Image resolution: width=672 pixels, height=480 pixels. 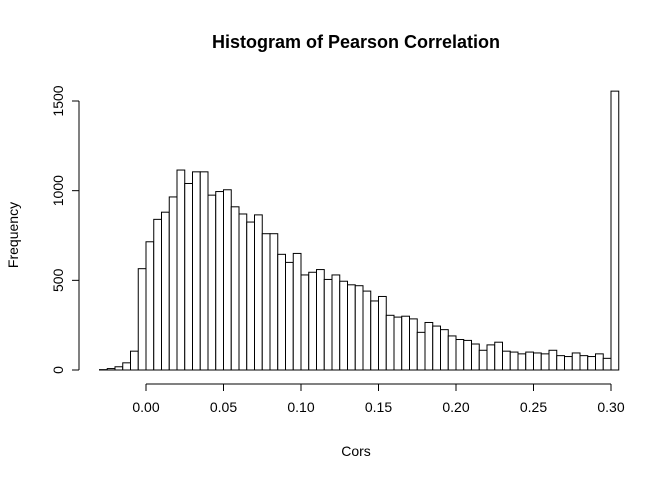 I want to click on x-tick-label: 0.15, so click(x=378, y=407).